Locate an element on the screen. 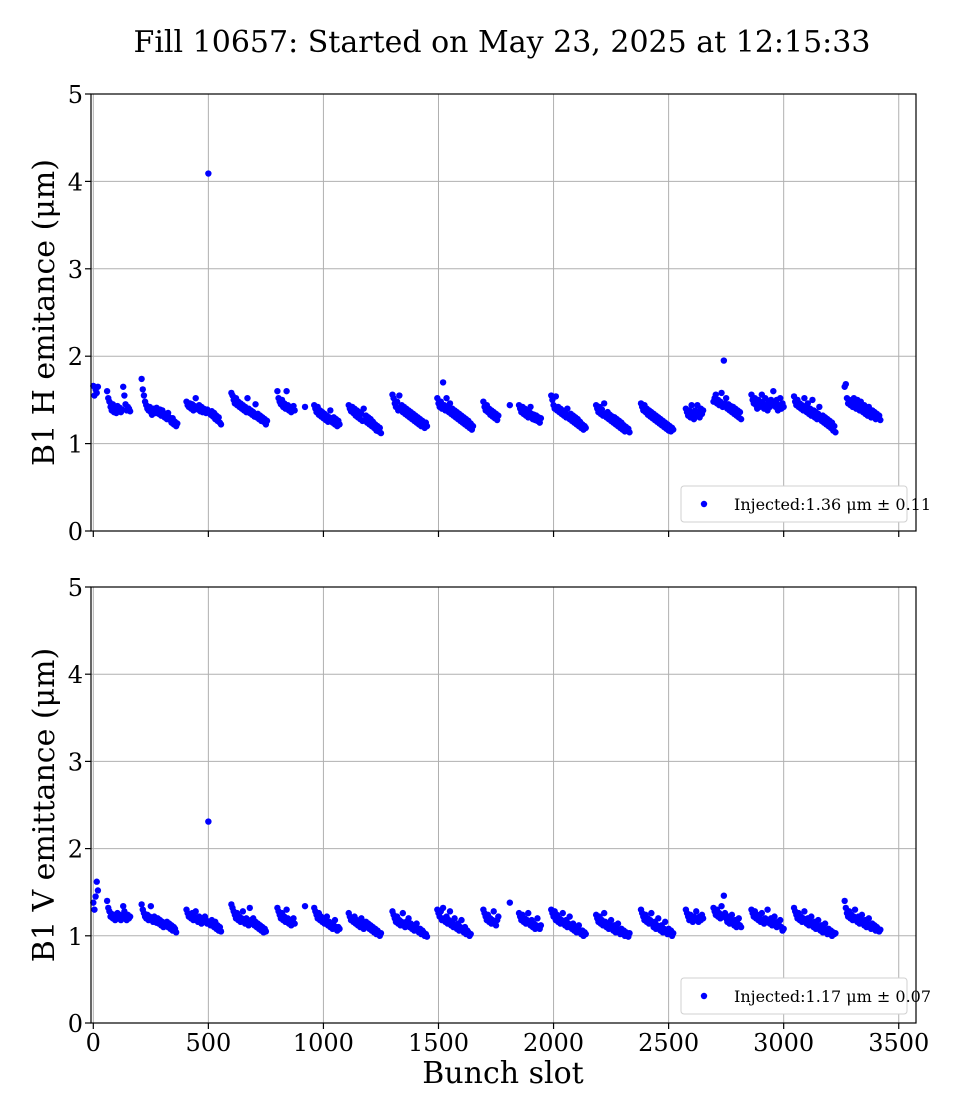  x-tick-label: 3000 is located at coordinates (783, 1043).